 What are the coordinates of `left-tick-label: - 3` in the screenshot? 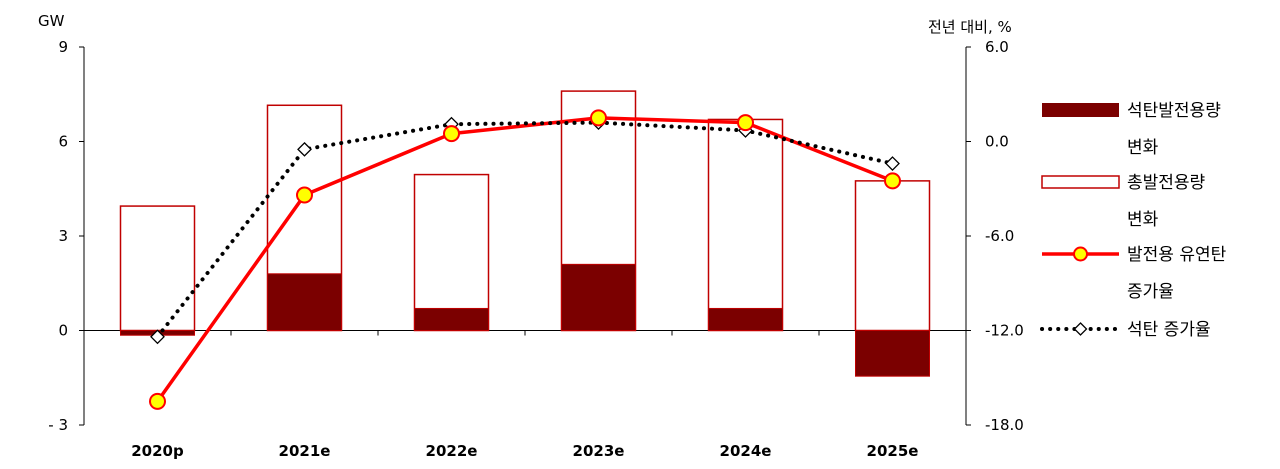 It's located at (58, 425).